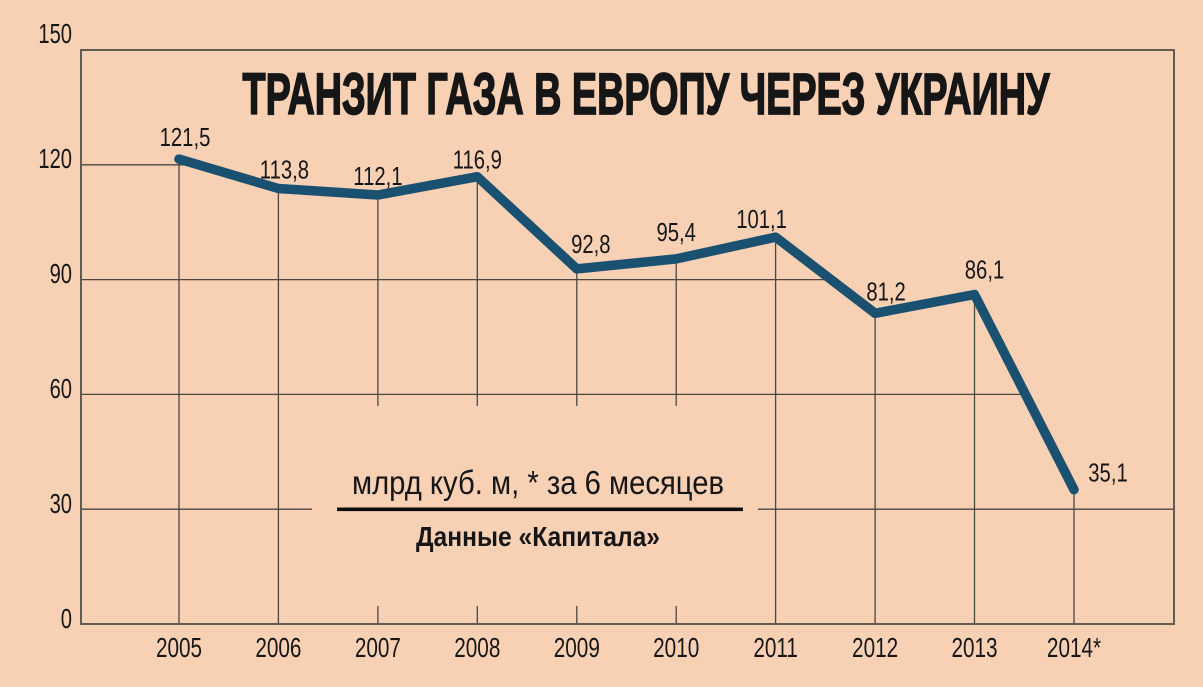  I want to click on x-axis-label: 2006, so click(278, 648).